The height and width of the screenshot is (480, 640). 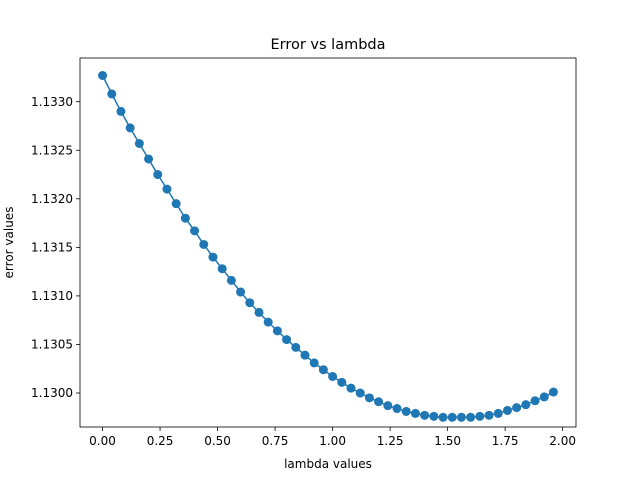 What do you see at coordinates (102, 441) in the screenshot?
I see `x-tick-label: 0.00` at bounding box center [102, 441].